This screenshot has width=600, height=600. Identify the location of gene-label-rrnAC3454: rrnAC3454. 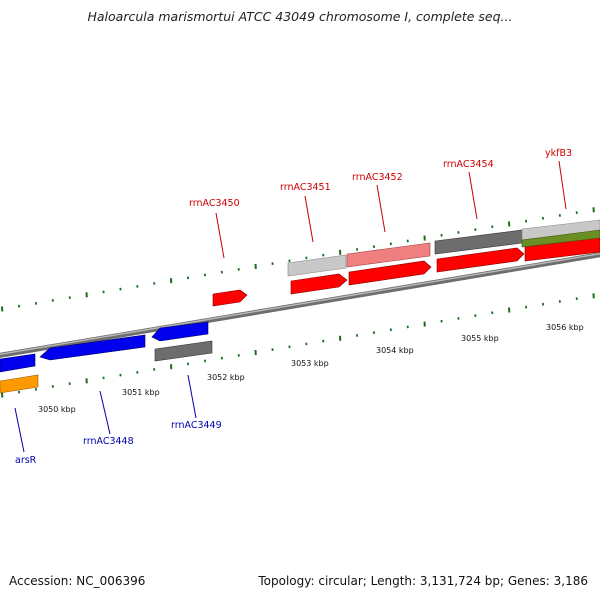
(468, 164).